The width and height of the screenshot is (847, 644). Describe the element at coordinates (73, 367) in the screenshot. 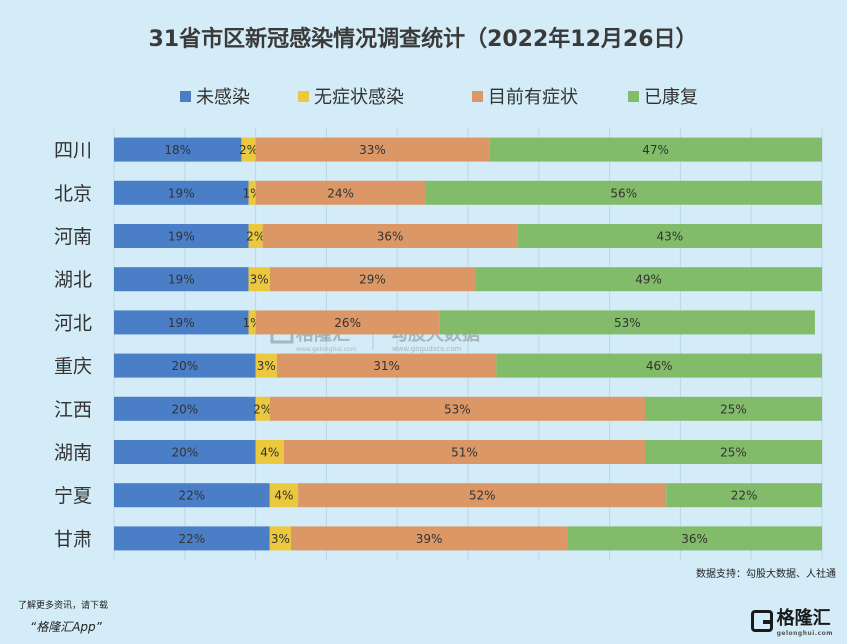

I see `category-label: 重庆` at that location.